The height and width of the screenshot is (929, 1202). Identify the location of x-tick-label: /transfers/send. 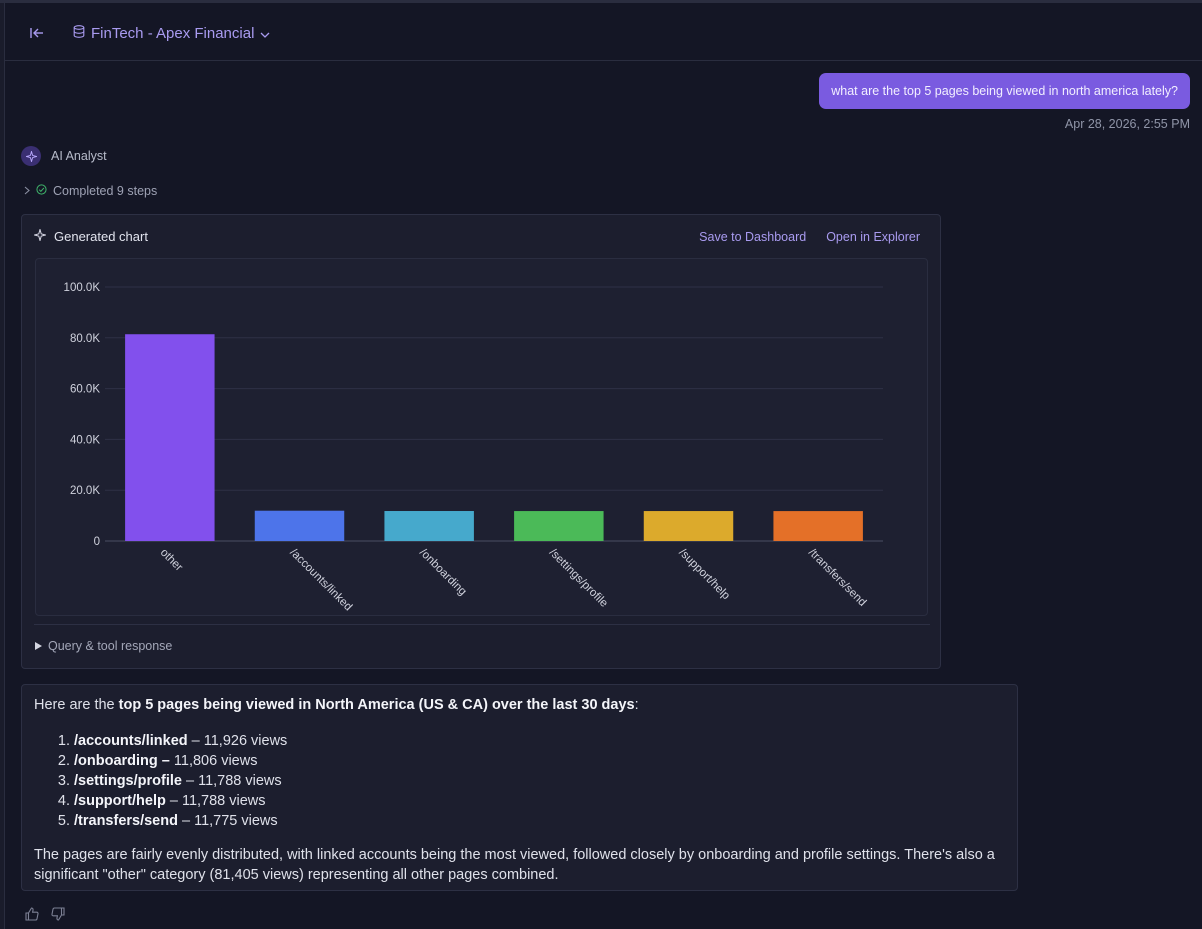
(837, 578).